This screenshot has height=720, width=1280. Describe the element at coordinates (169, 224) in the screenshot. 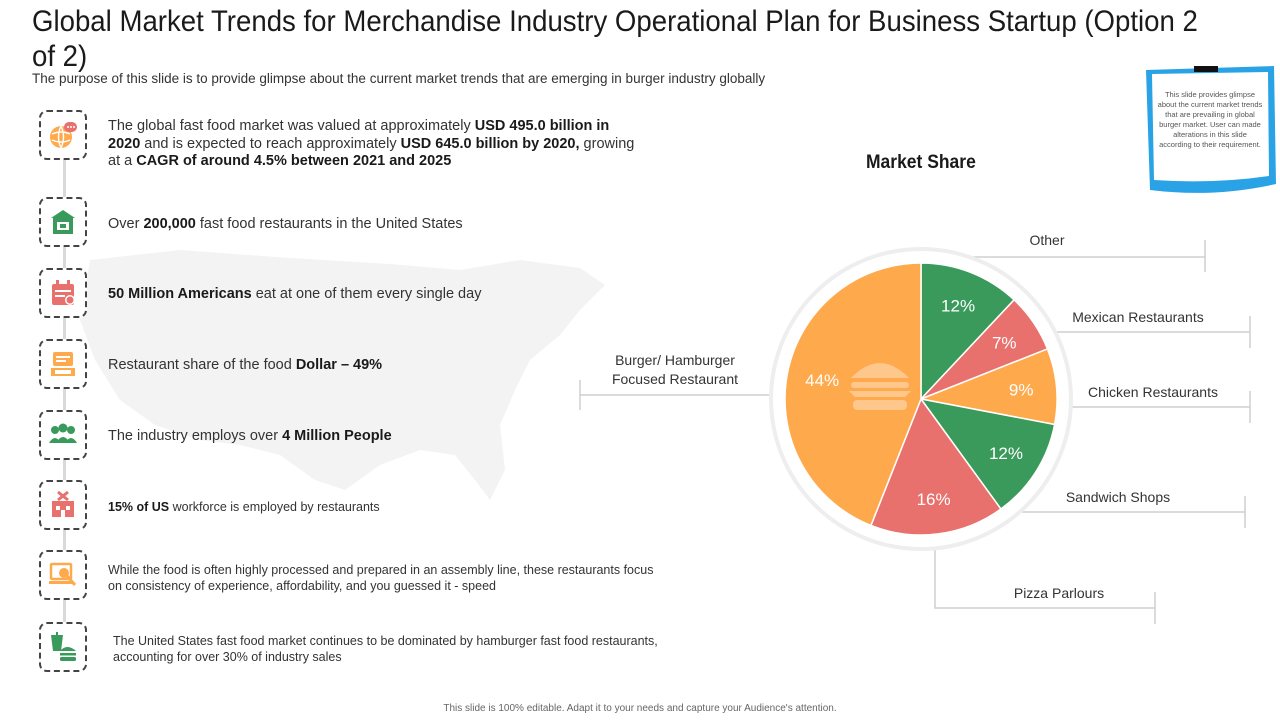

I see `fact-2-segment-2: 200,000` at that location.